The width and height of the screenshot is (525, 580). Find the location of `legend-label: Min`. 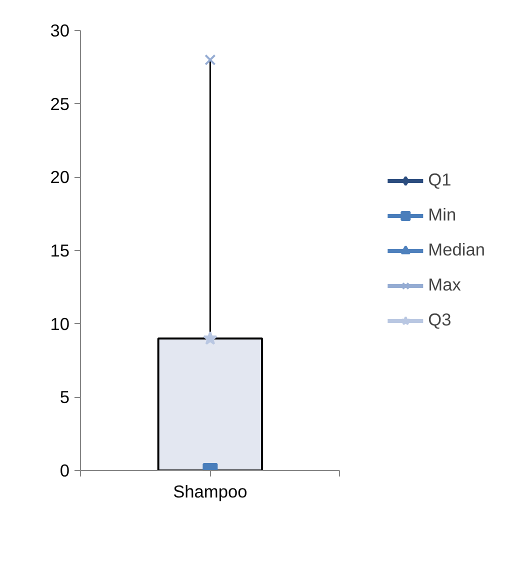

legend-label: Min is located at coordinates (442, 215).